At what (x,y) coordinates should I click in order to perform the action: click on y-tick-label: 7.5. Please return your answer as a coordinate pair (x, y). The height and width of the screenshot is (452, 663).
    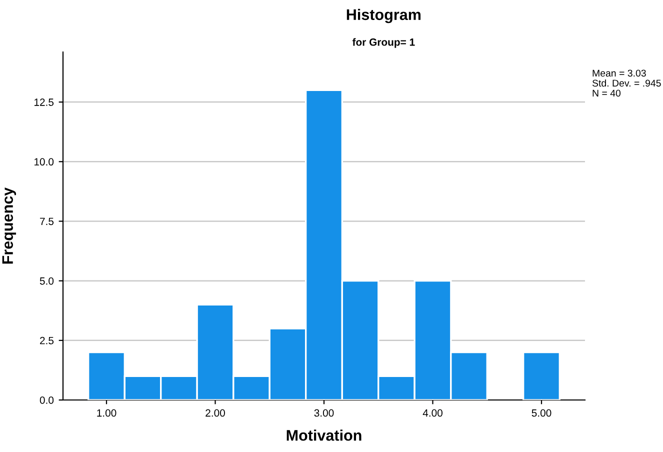
    Looking at the image, I should click on (47, 222).